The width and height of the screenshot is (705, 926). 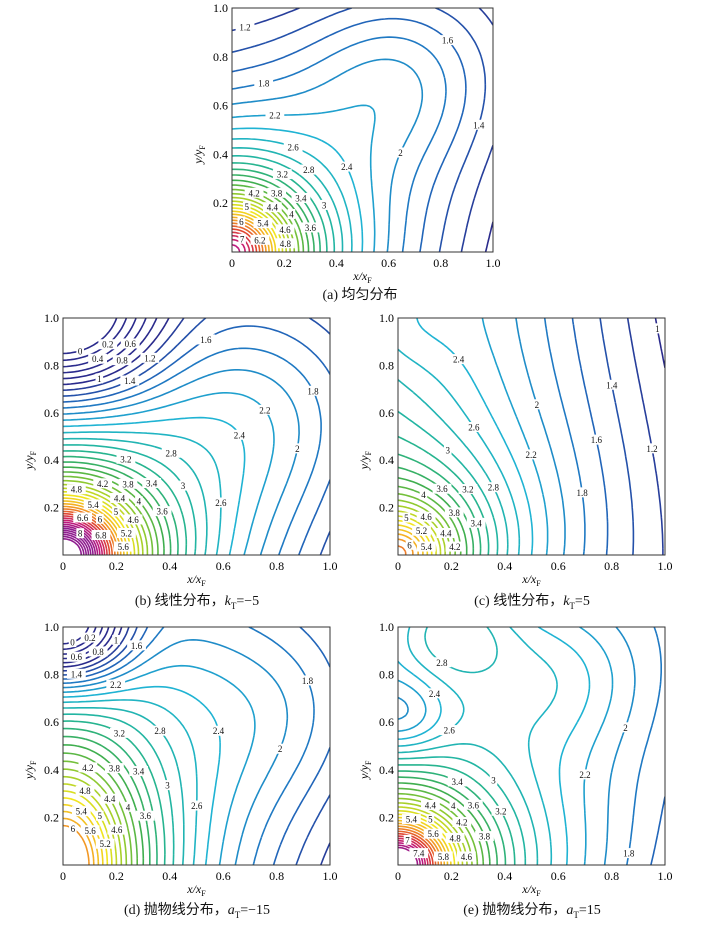 I want to click on contour-label: 0, so click(x=80, y=351).